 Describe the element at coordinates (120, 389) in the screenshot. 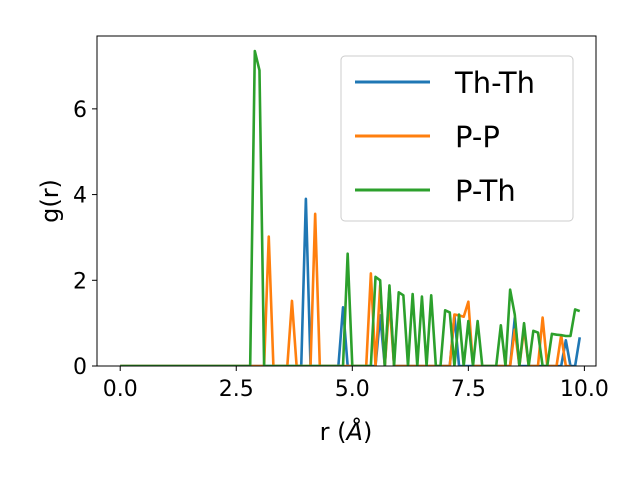

I see `x-tick-label: 0.0` at that location.